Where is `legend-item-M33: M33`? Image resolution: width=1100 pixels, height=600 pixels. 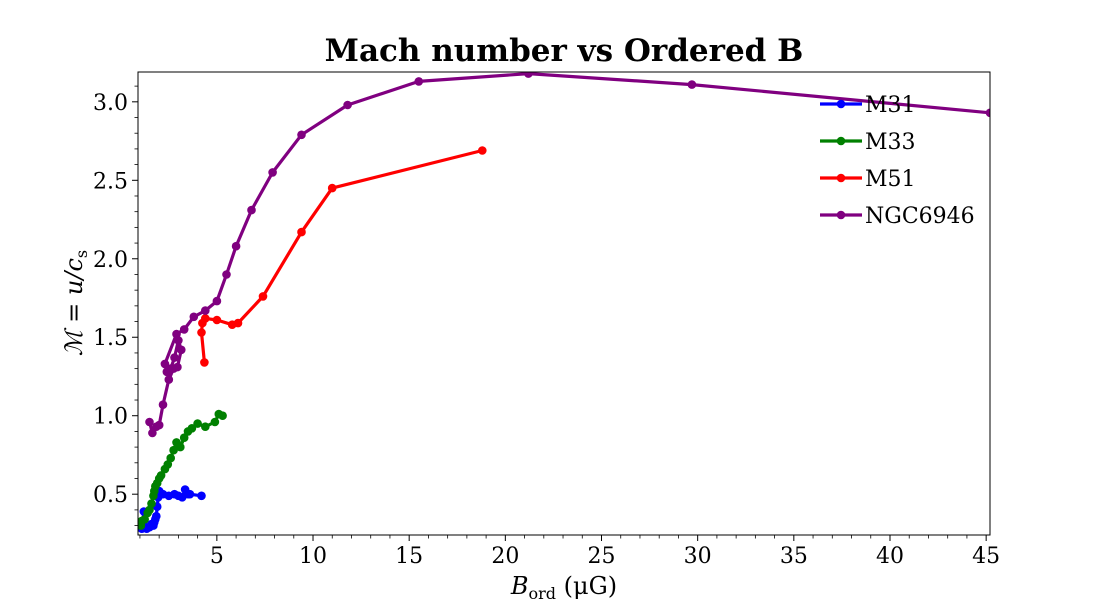
legend-item-M33: M33 is located at coordinates (868, 142).